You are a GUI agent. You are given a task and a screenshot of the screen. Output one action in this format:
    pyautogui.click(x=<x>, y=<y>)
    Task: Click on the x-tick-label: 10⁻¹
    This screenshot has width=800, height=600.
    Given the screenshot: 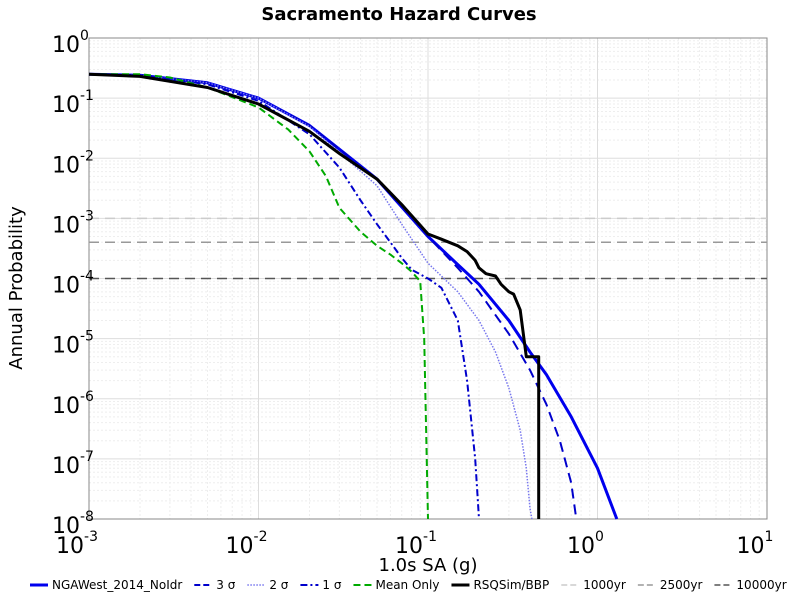 What is the action you would take?
    pyautogui.click(x=416, y=544)
    